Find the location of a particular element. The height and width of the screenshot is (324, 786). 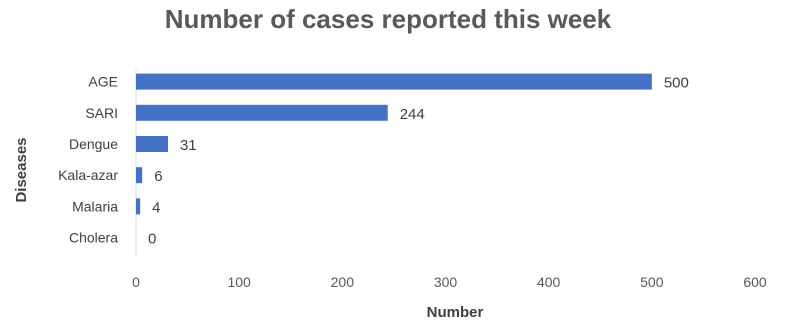

x-tick-label: 400 is located at coordinates (549, 282).